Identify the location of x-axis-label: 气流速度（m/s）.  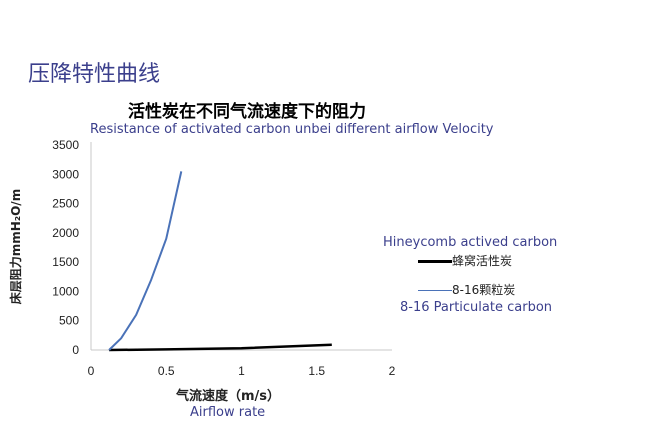
(228, 396).